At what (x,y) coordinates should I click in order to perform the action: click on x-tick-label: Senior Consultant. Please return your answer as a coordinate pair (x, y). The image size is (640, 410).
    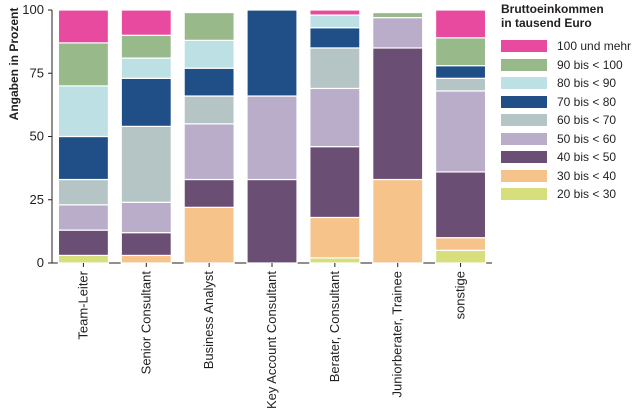
    Looking at the image, I should click on (145, 323).